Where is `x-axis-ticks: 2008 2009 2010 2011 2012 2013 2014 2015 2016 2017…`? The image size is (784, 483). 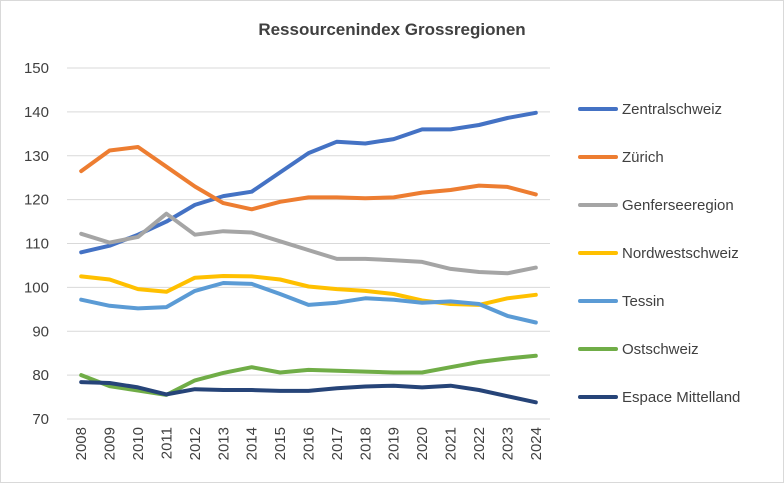
x-axis-ticks: 2008 2009 2010 2011 2012 2013 2014 2015 2016 2017… is located at coordinates (309, 443).